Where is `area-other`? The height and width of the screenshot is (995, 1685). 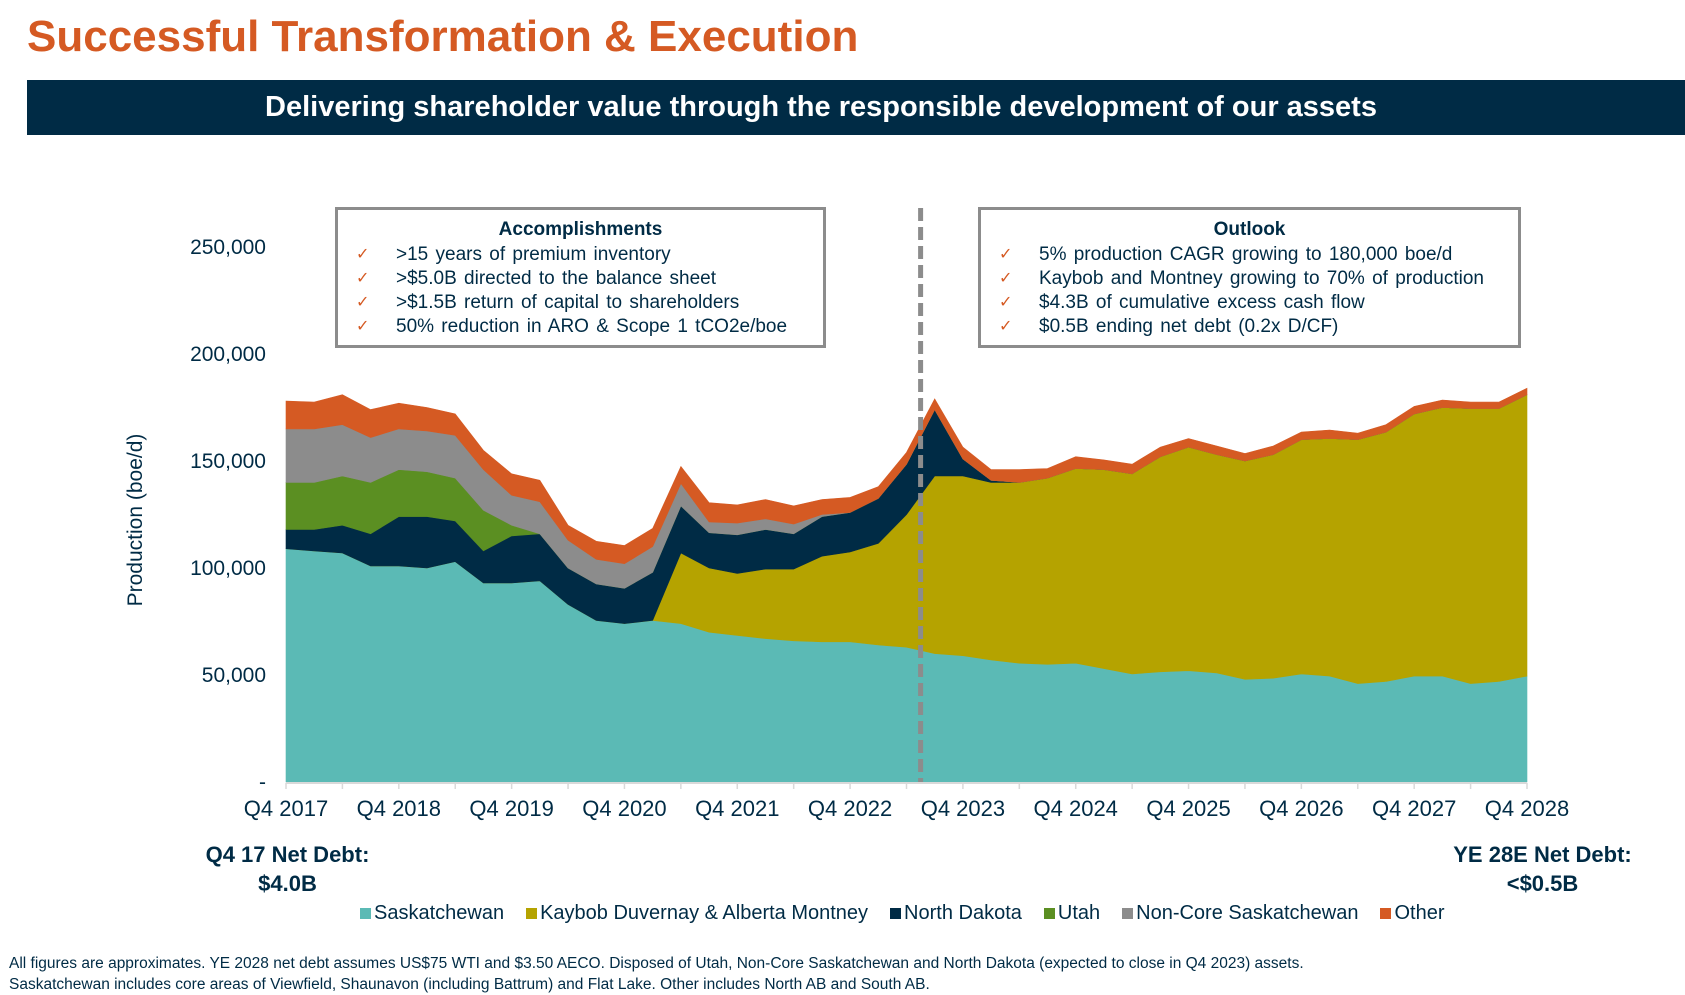
area-other is located at coordinates (906, 476).